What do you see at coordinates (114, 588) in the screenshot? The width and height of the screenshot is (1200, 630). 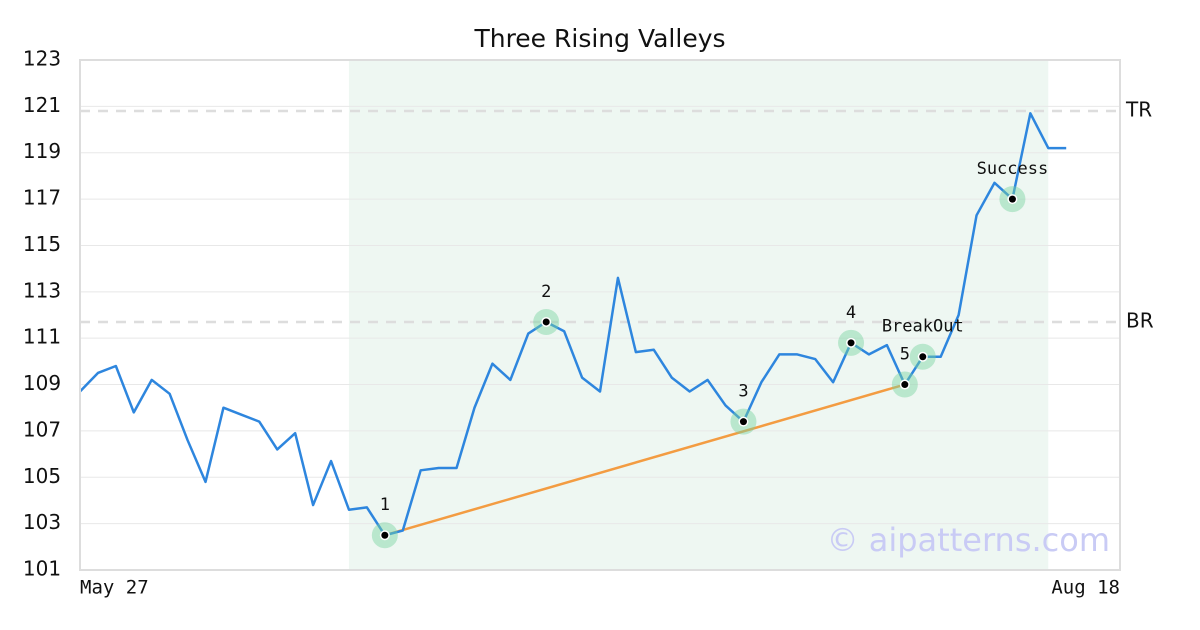 I see `x-tick-label: May 27` at bounding box center [114, 588].